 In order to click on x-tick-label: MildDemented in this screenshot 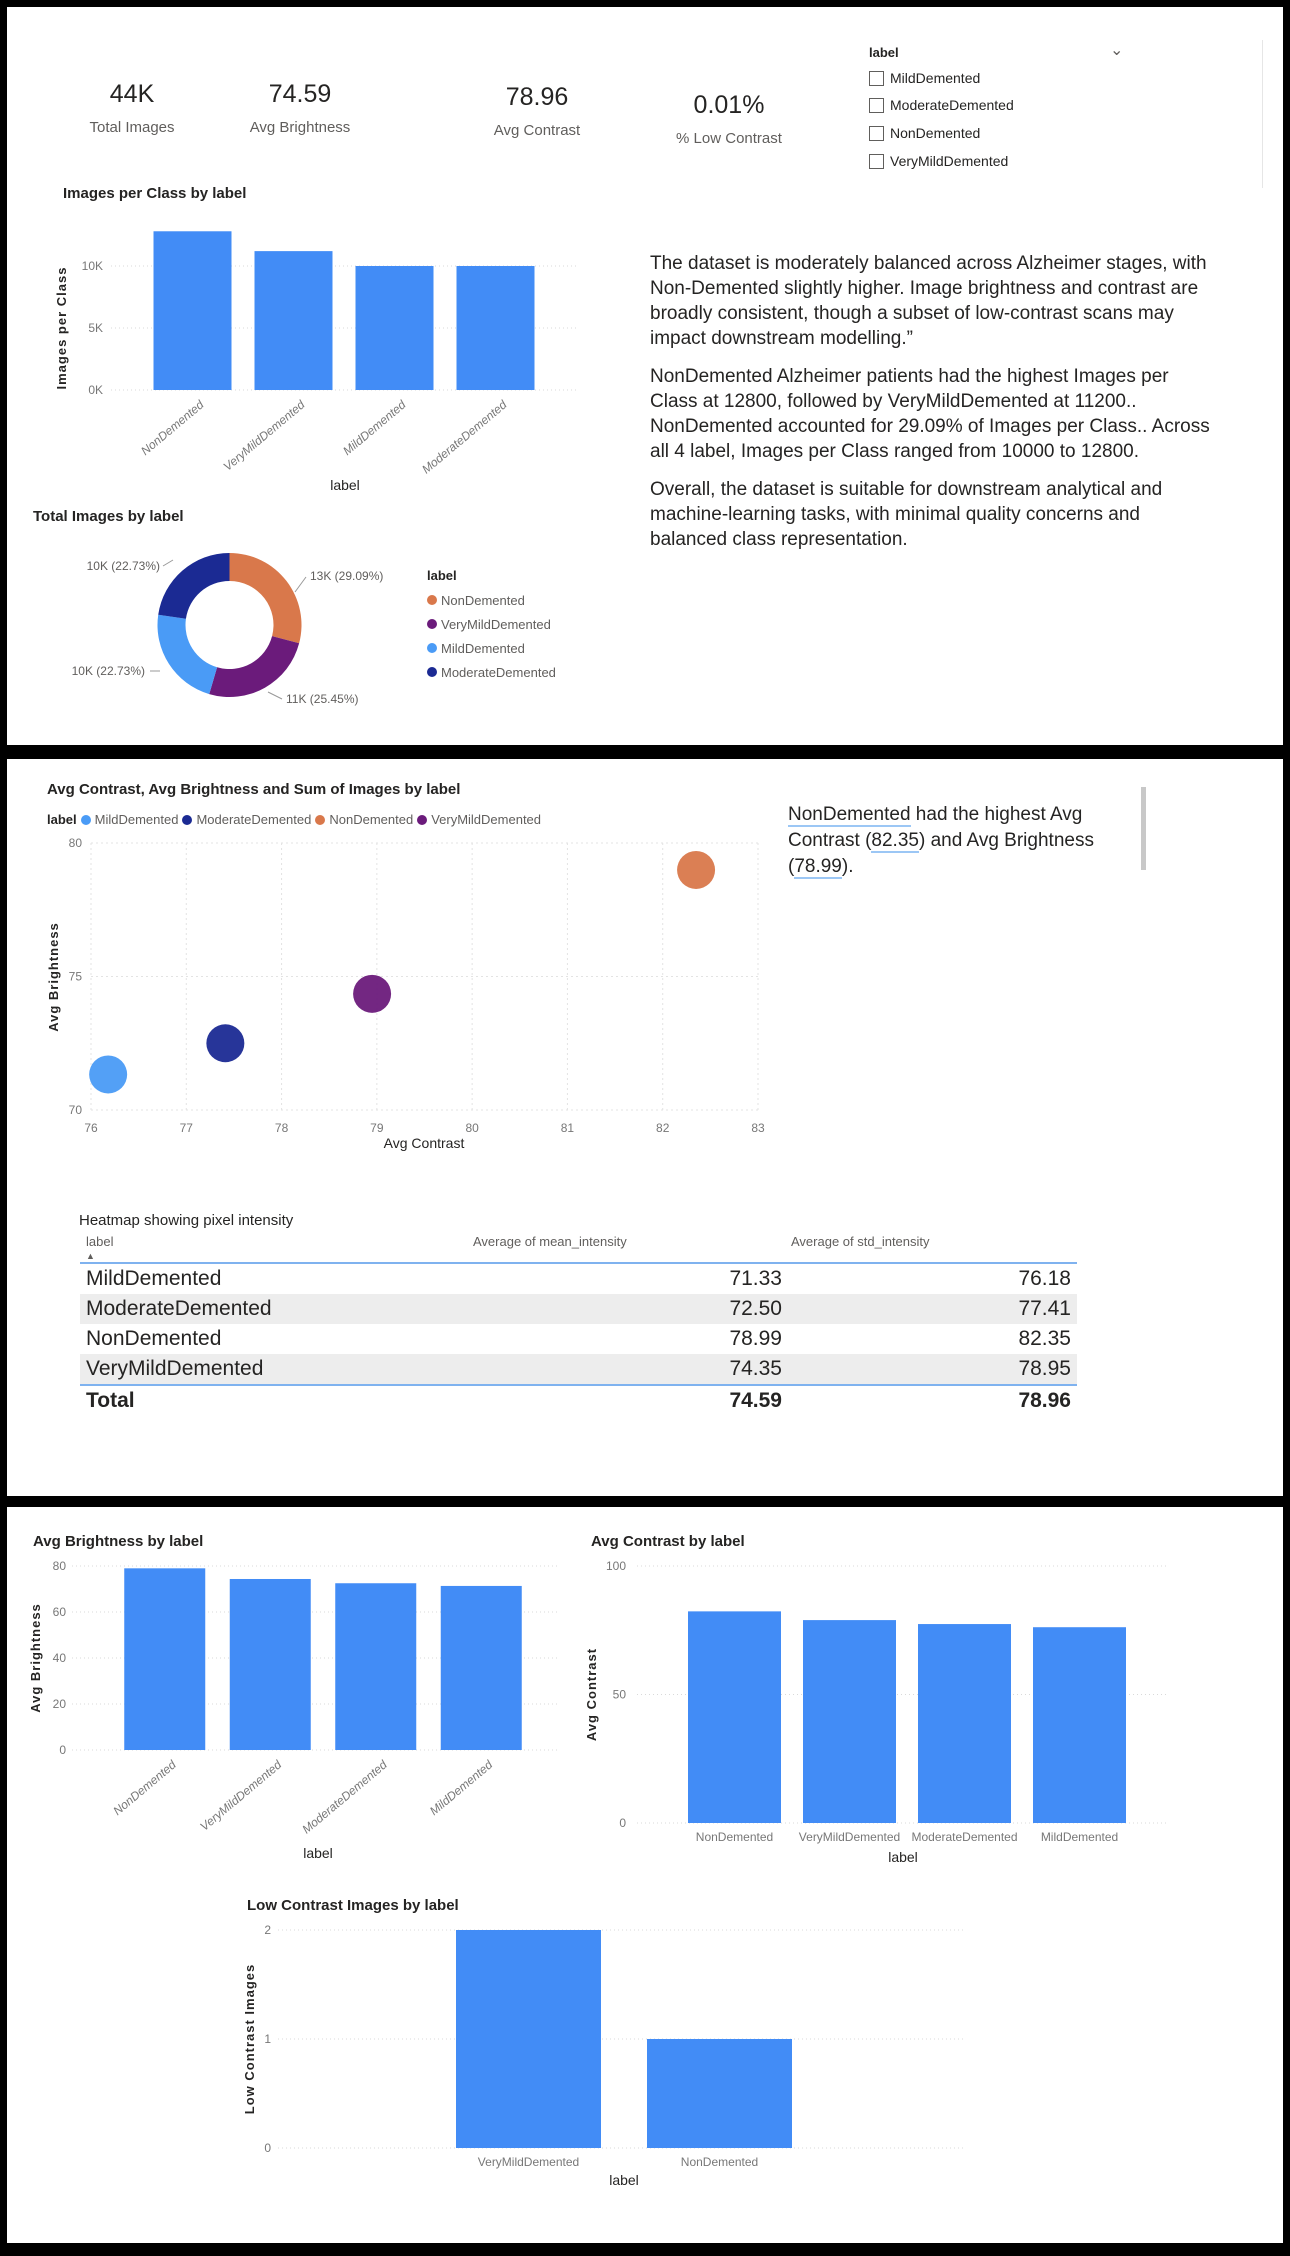, I will do `click(374, 427)`.